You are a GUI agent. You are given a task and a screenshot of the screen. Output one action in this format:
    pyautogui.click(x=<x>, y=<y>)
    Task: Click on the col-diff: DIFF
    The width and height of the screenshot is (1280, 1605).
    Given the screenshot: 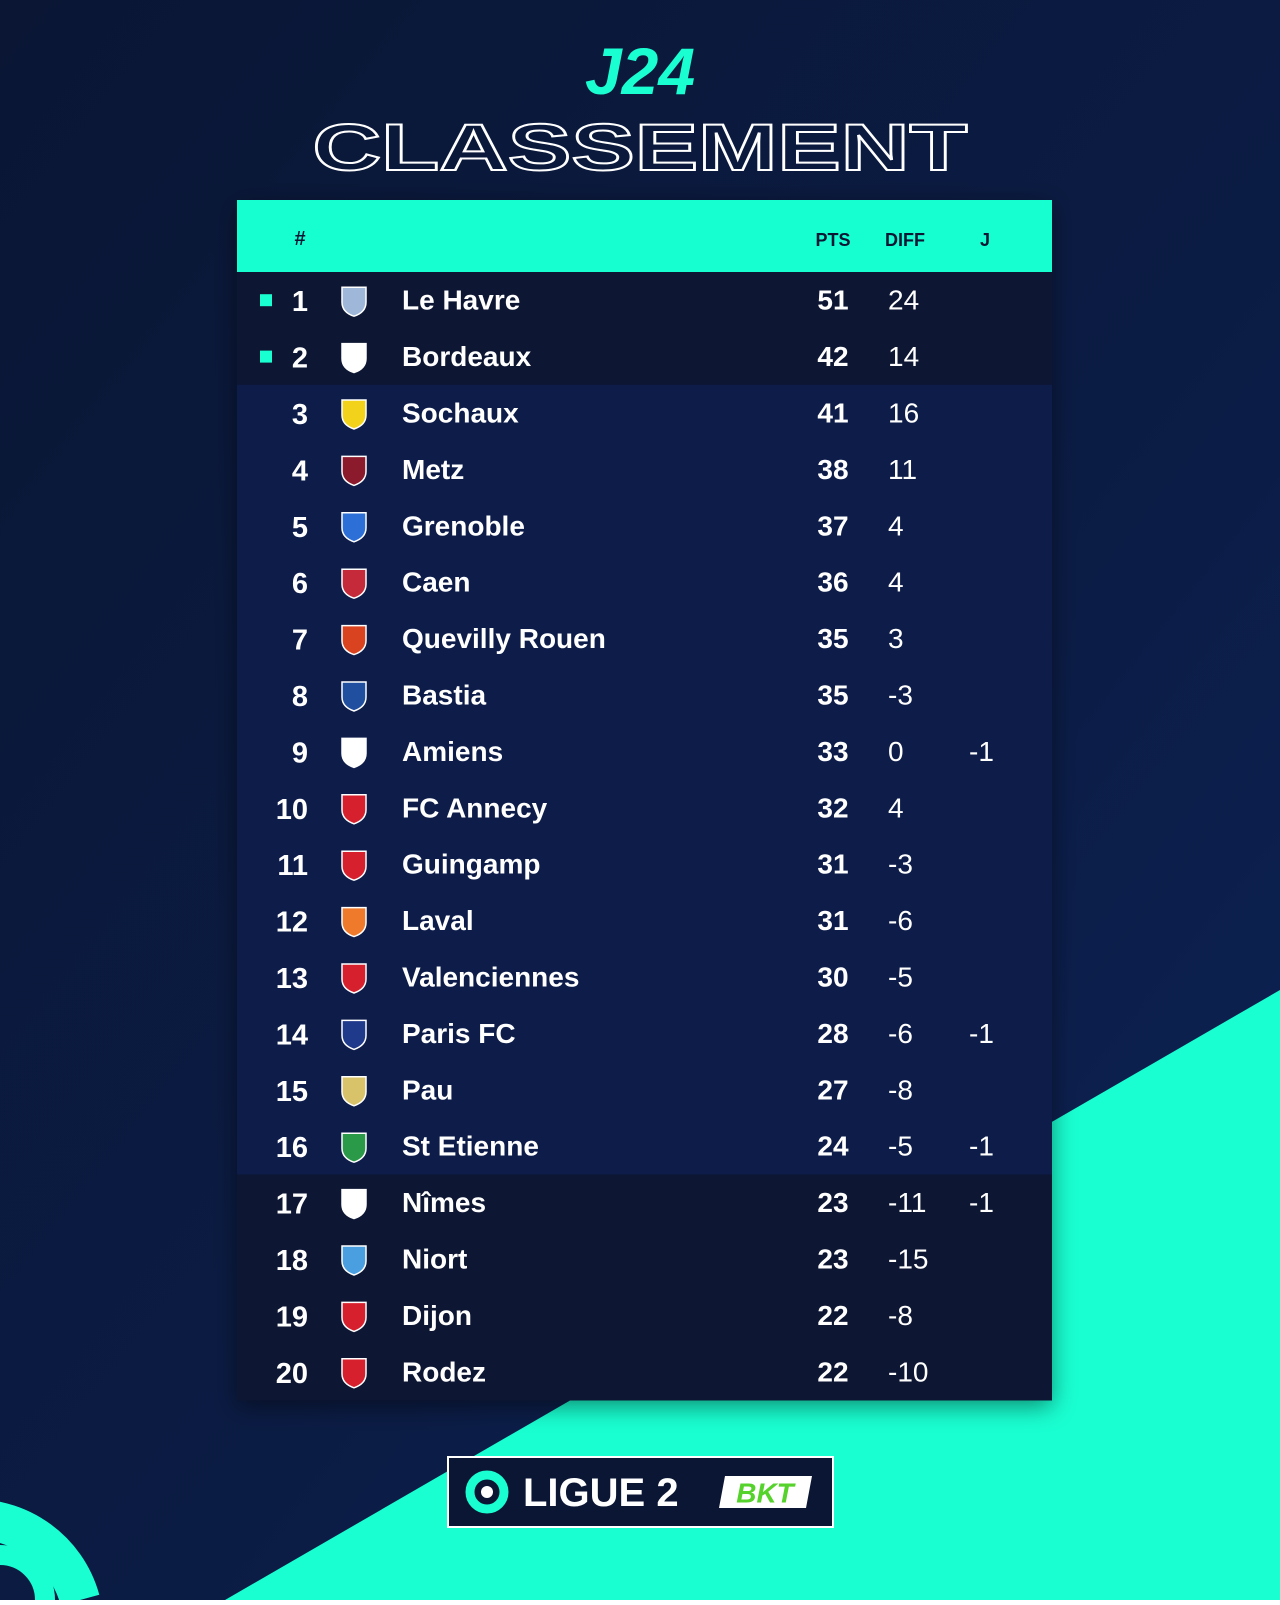 What is the action you would take?
    pyautogui.click(x=905, y=240)
    